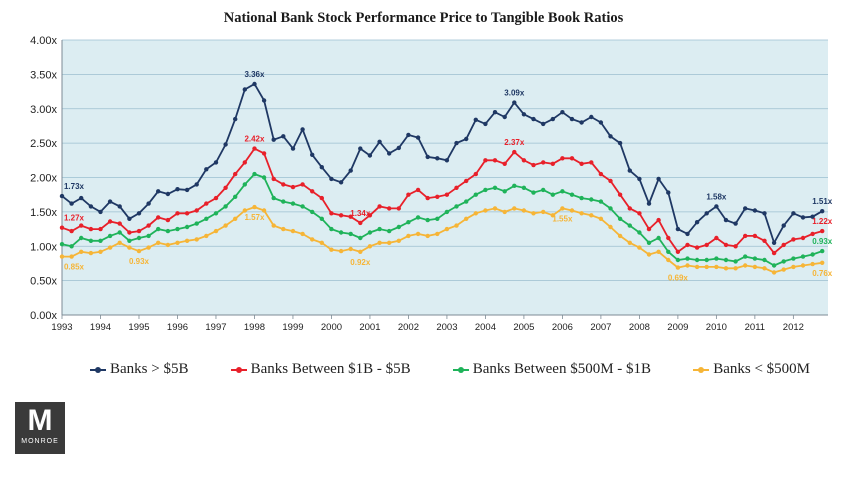 The height and width of the screenshot is (483, 847). Describe the element at coordinates (98, 370) in the screenshot. I see `legend-swatch-banks-over-5b` at that location.